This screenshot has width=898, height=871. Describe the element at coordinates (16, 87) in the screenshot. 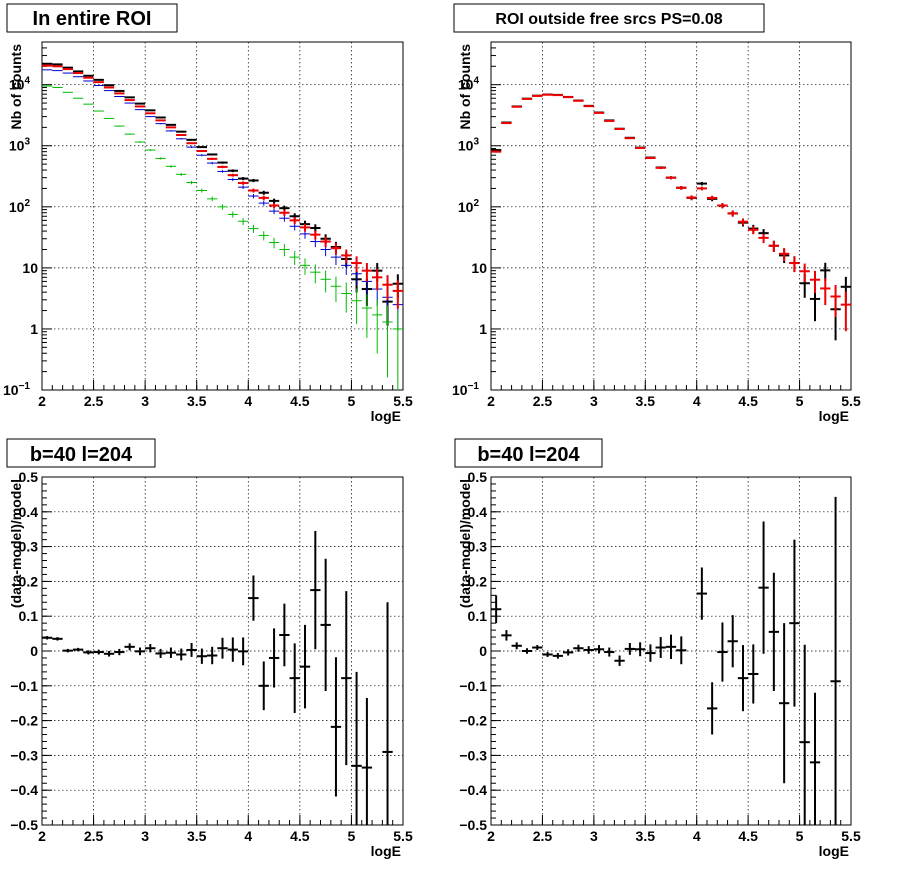

I see `y-axis-title: Nb of counts` at that location.